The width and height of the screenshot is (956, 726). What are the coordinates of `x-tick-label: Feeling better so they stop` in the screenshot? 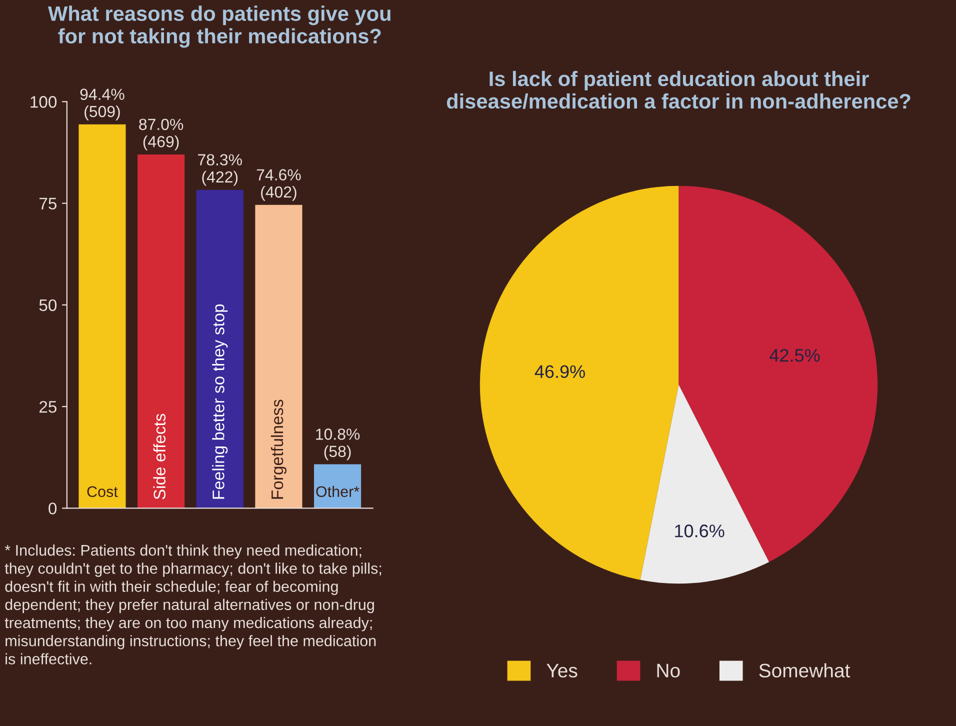 It's located at (220, 401).